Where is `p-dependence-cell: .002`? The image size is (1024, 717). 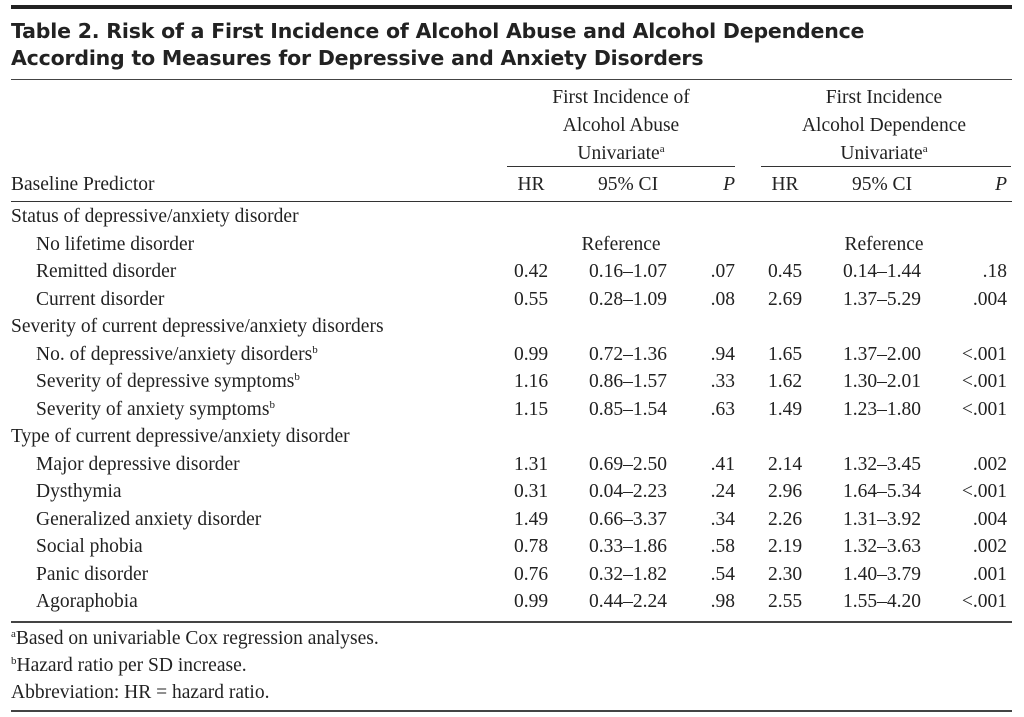
p-dependence-cell: .002 is located at coordinates (989, 546).